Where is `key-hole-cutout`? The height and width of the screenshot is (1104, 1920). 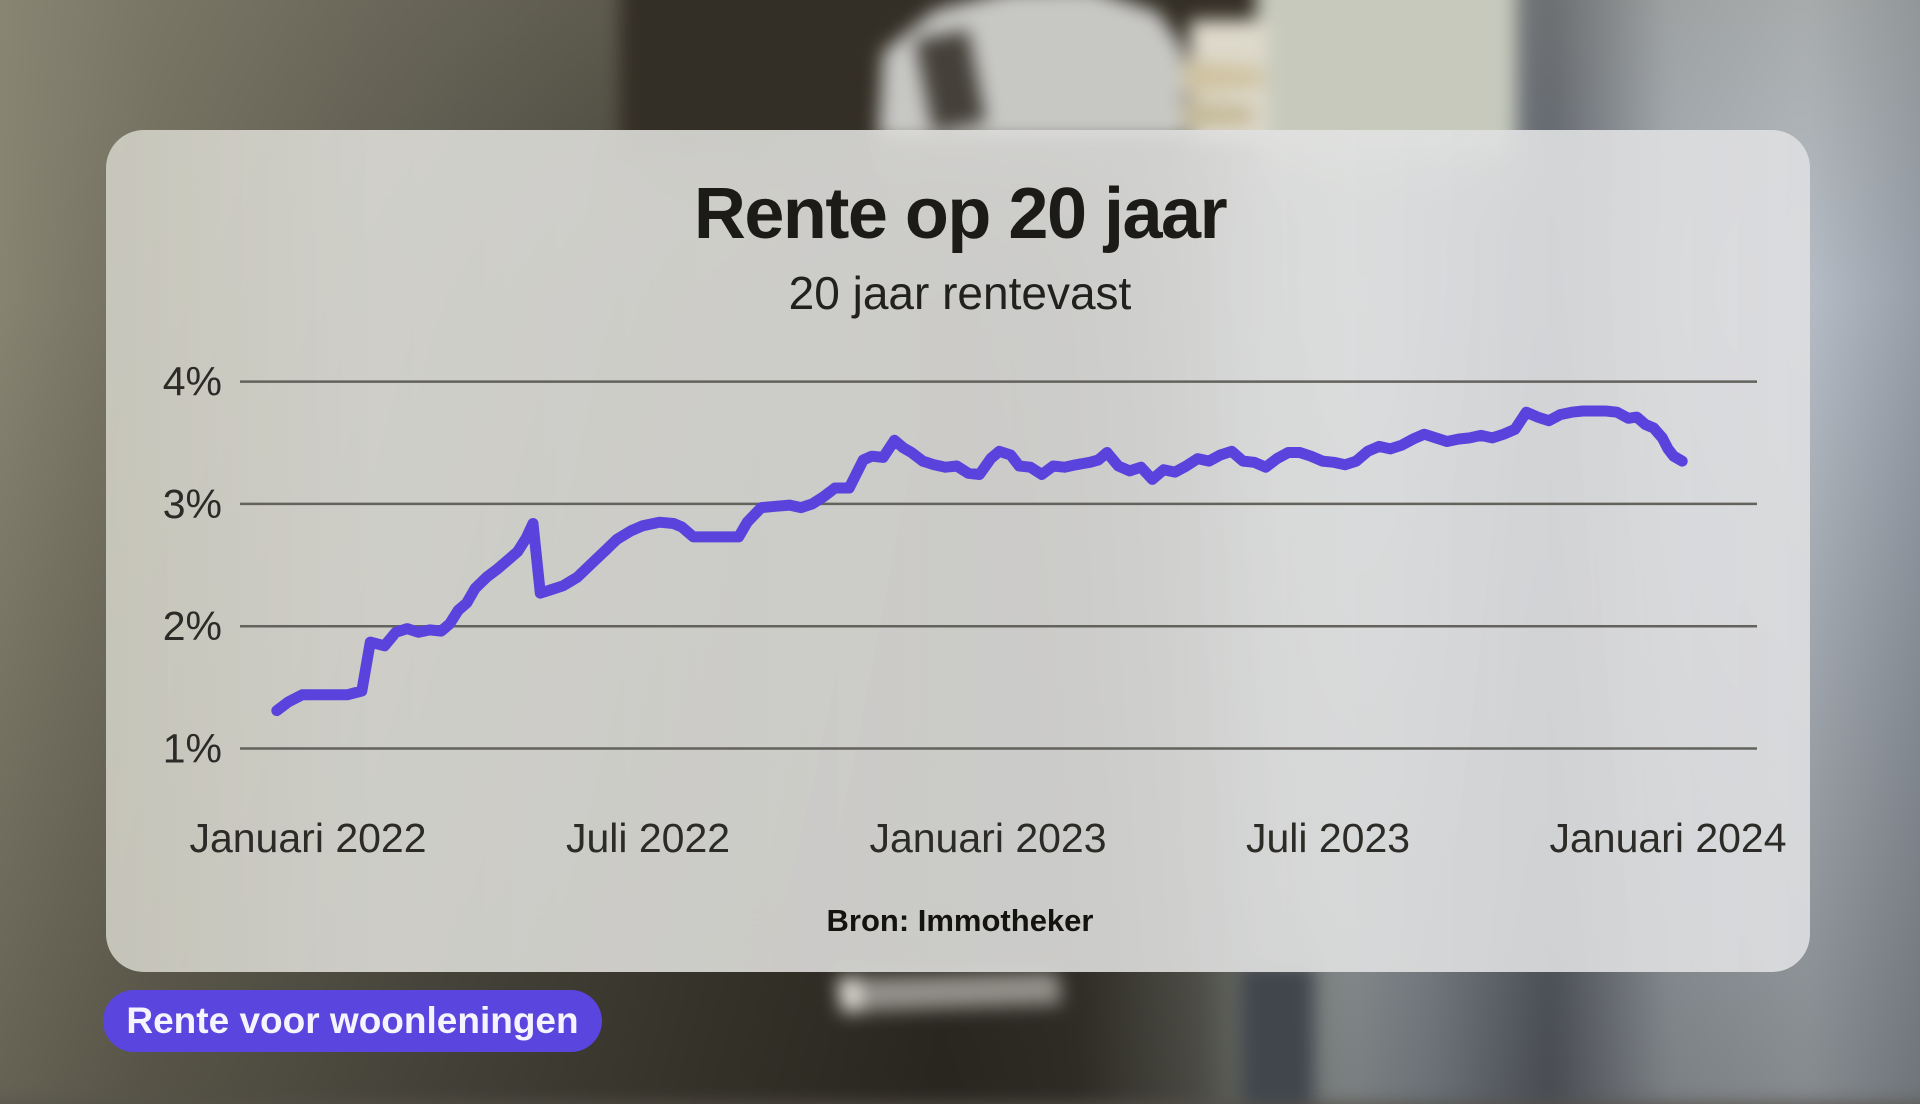
key-hole-cutout is located at coordinates (950, 81).